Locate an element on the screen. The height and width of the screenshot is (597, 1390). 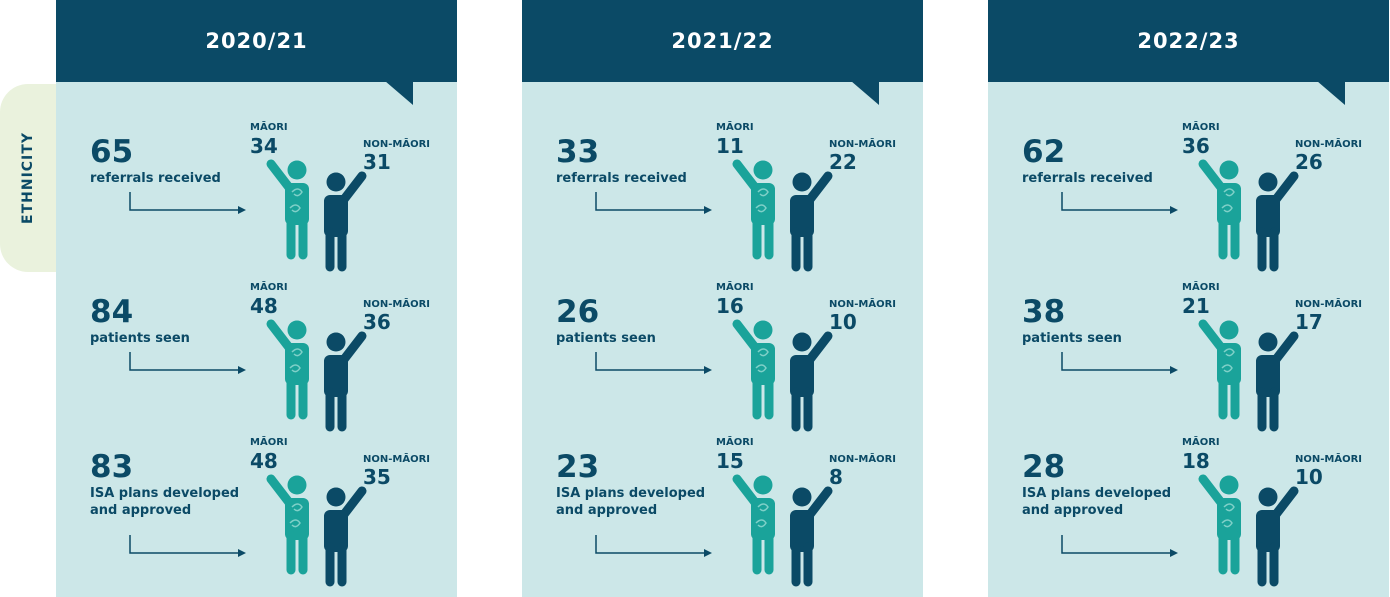
non-maori-value: 26 is located at coordinates (1309, 162).